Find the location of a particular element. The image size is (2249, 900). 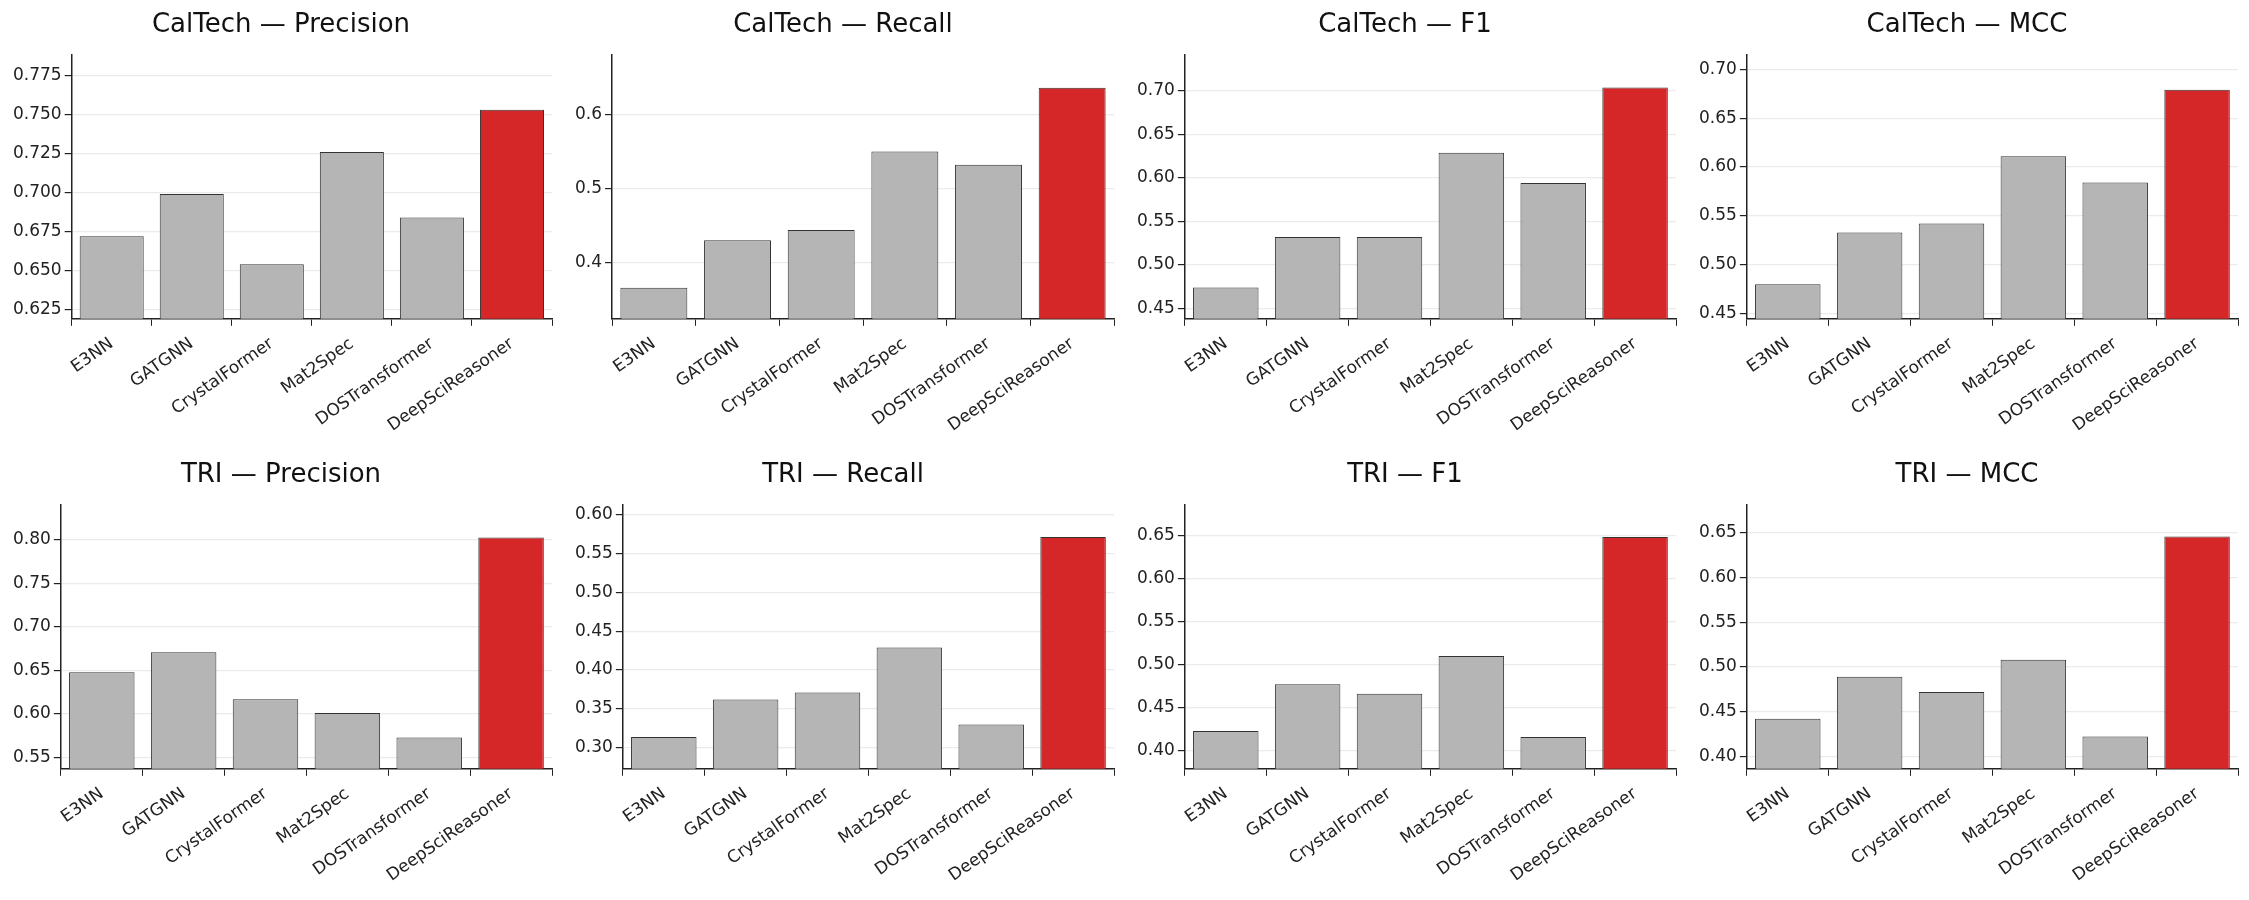

chart-title: CalTech — Precision is located at coordinates (281, 23).